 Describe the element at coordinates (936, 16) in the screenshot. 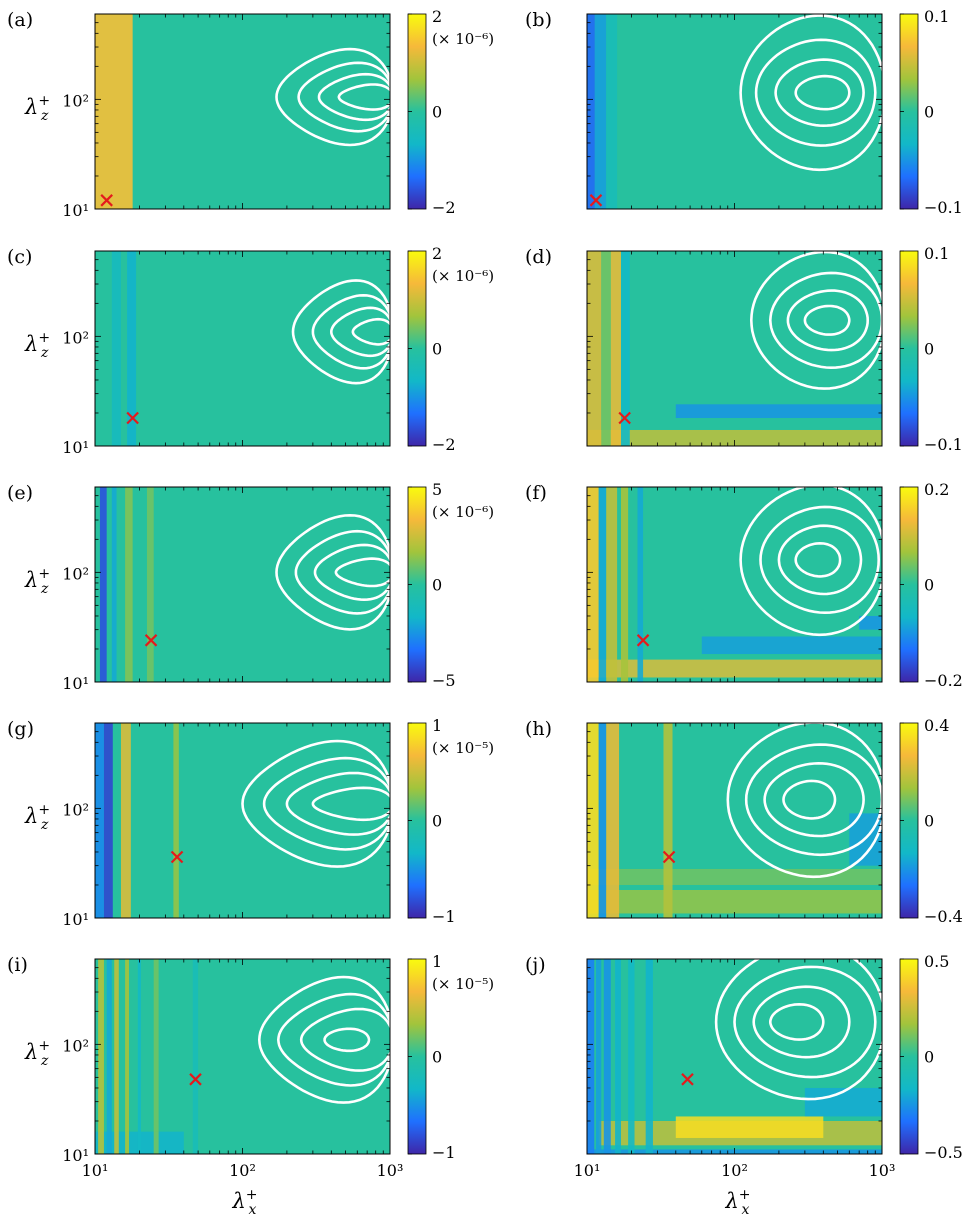

I see `colorbar-tick-label: 0.1` at that location.